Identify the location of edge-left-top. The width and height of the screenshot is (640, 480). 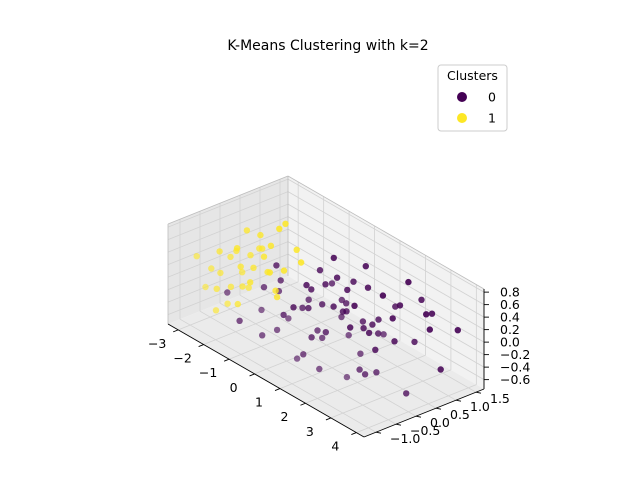
(228, 200).